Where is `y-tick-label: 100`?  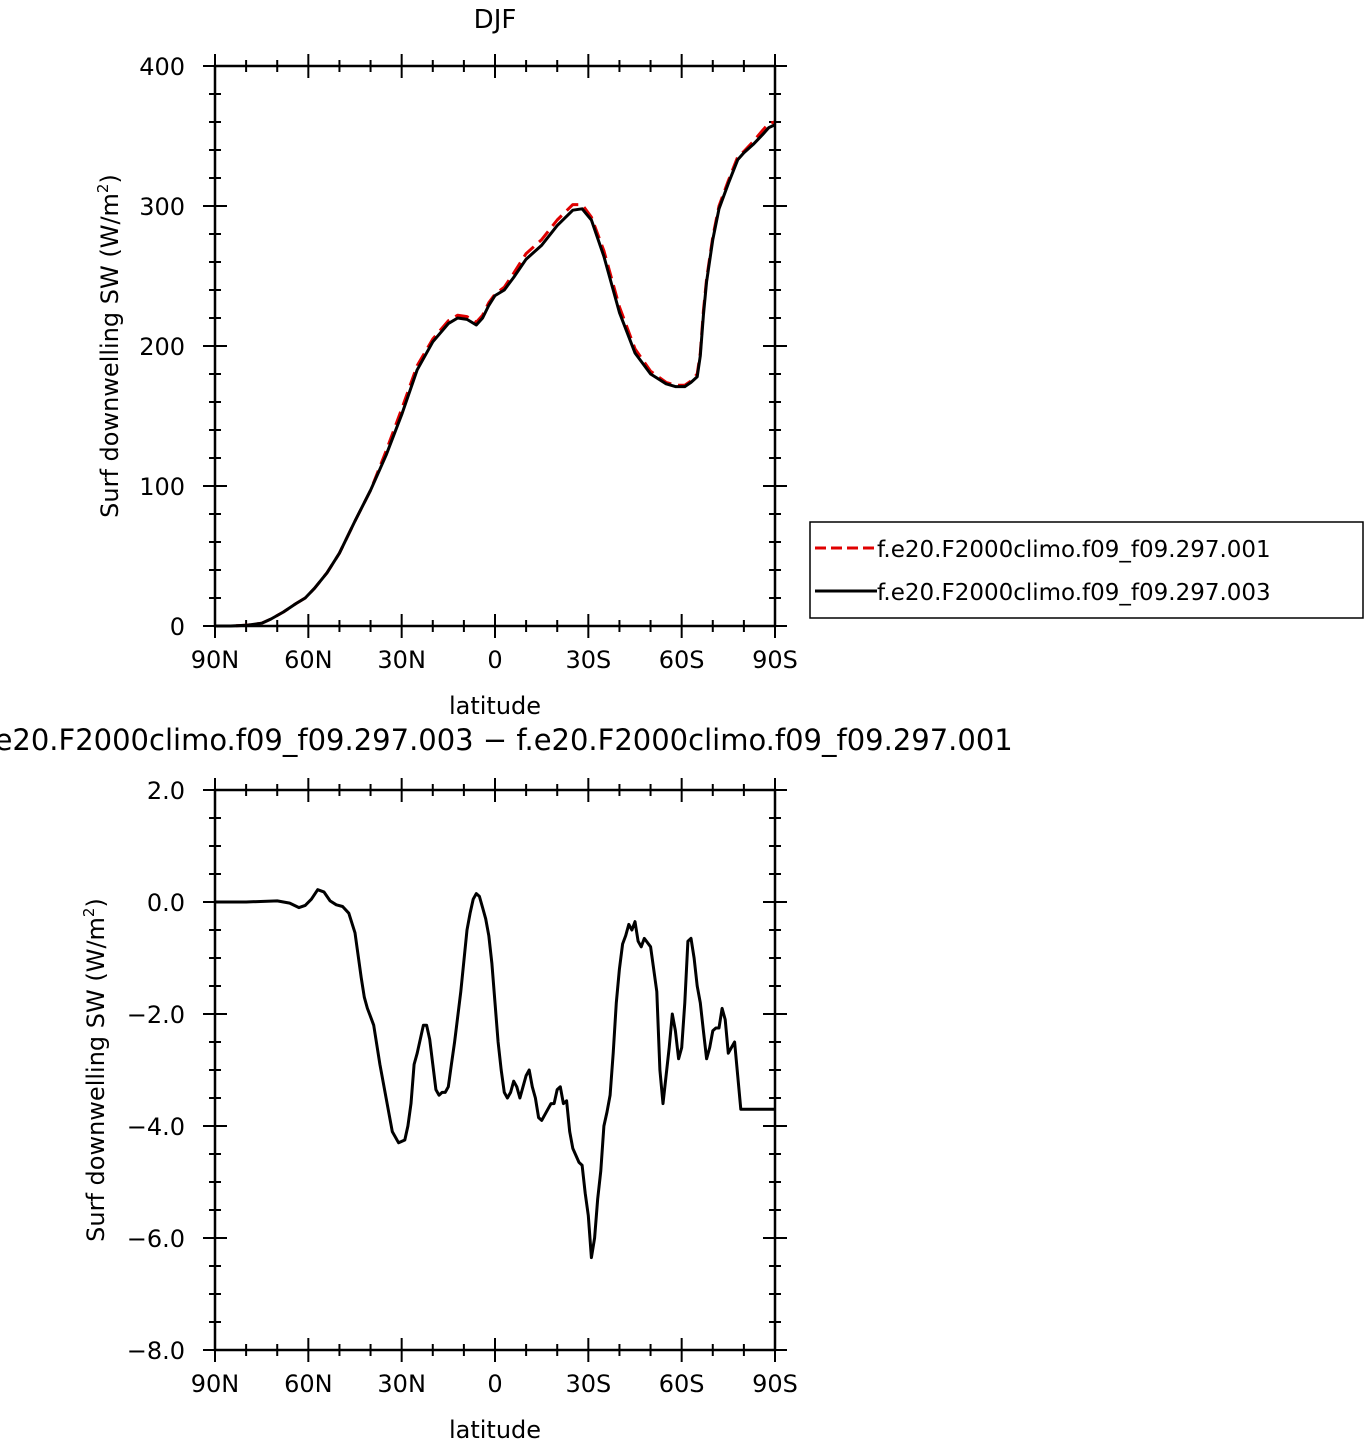
y-tick-label: 100 is located at coordinates (162, 487).